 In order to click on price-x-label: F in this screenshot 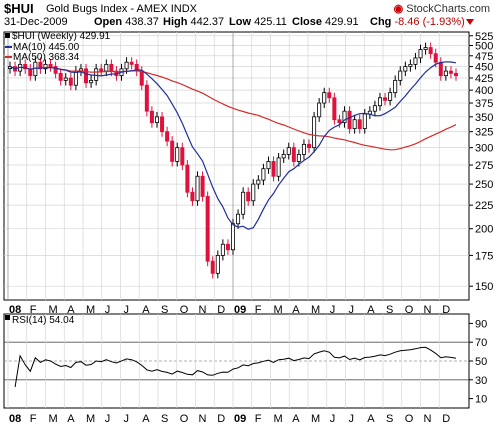, I will do `click(258, 310)`.